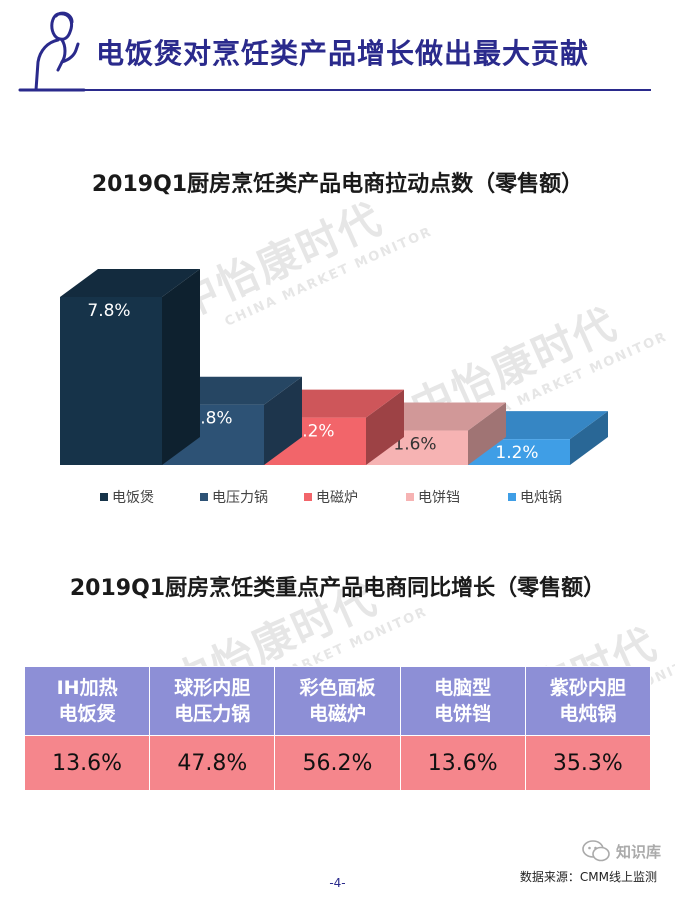 This screenshot has width=675, height=900. Describe the element at coordinates (87, 714) in the screenshot. I see `header-line-2: 电饭煲` at that location.